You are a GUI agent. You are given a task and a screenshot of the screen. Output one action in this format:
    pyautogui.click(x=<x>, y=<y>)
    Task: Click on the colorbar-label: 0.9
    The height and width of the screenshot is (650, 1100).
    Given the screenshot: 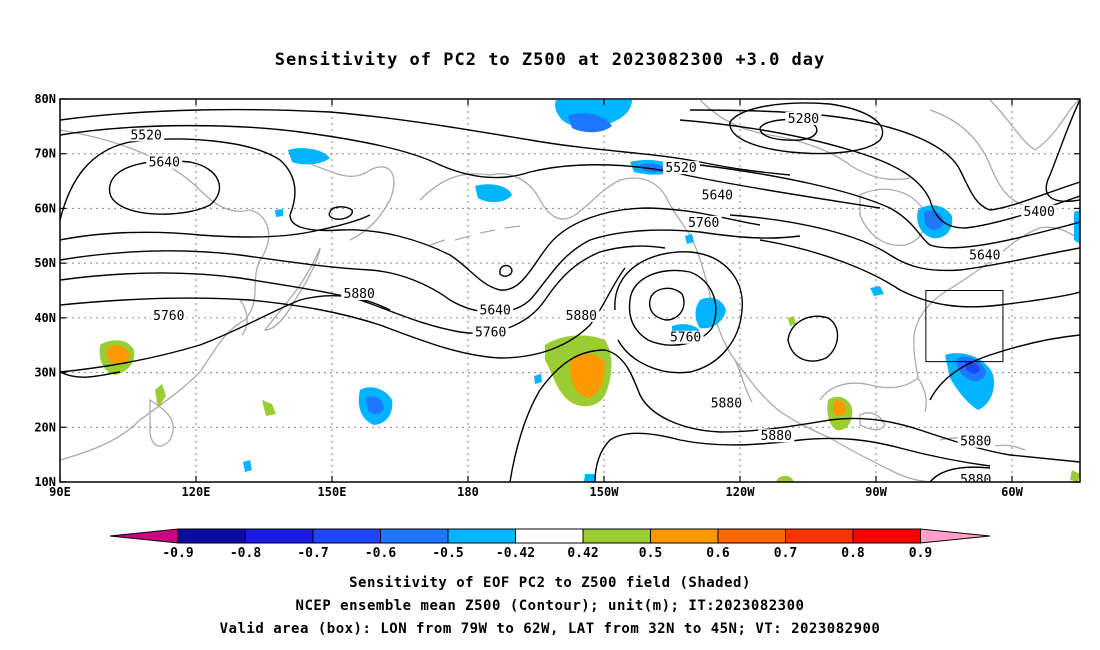 What is the action you would take?
    pyautogui.click(x=920, y=553)
    